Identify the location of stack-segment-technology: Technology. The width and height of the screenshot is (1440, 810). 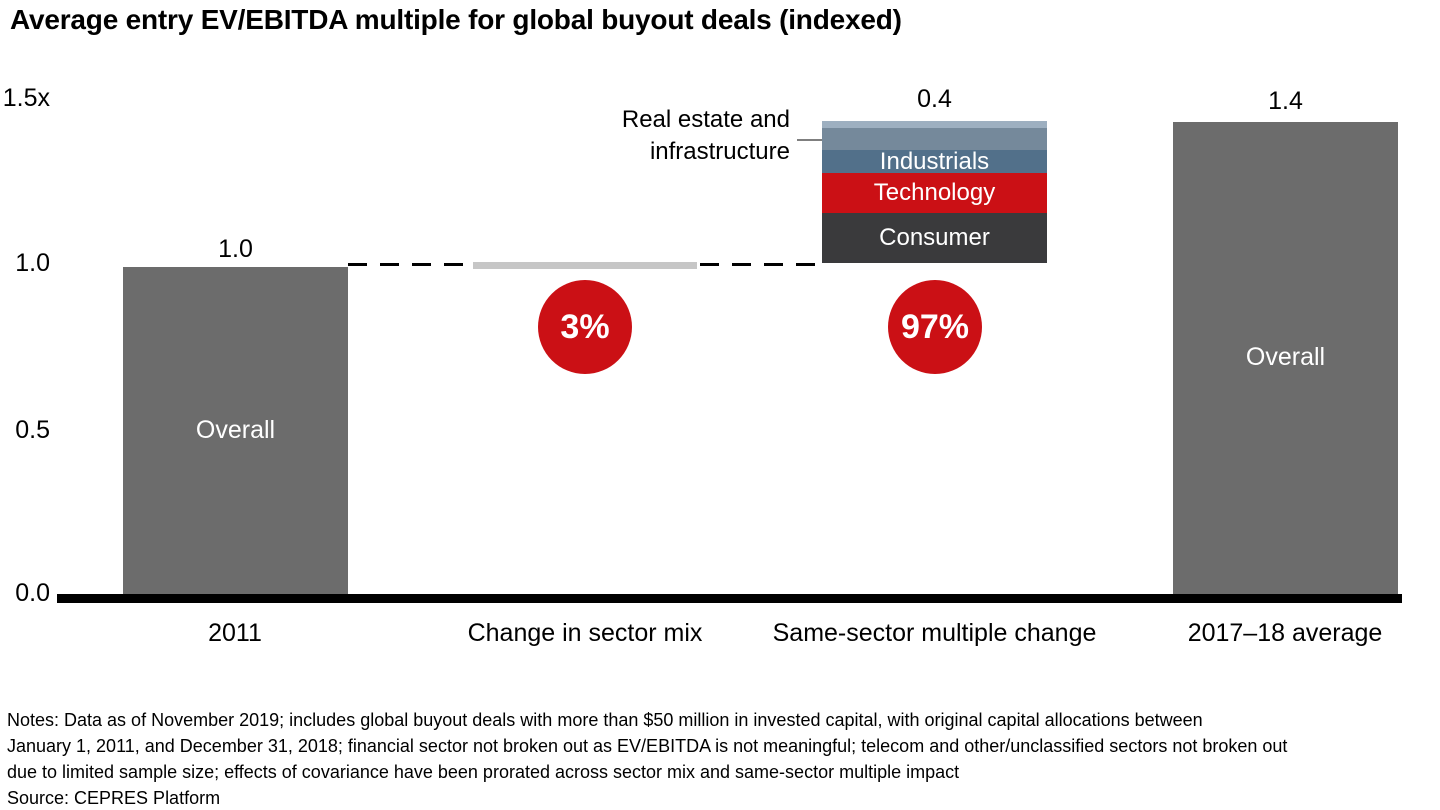
(934, 193).